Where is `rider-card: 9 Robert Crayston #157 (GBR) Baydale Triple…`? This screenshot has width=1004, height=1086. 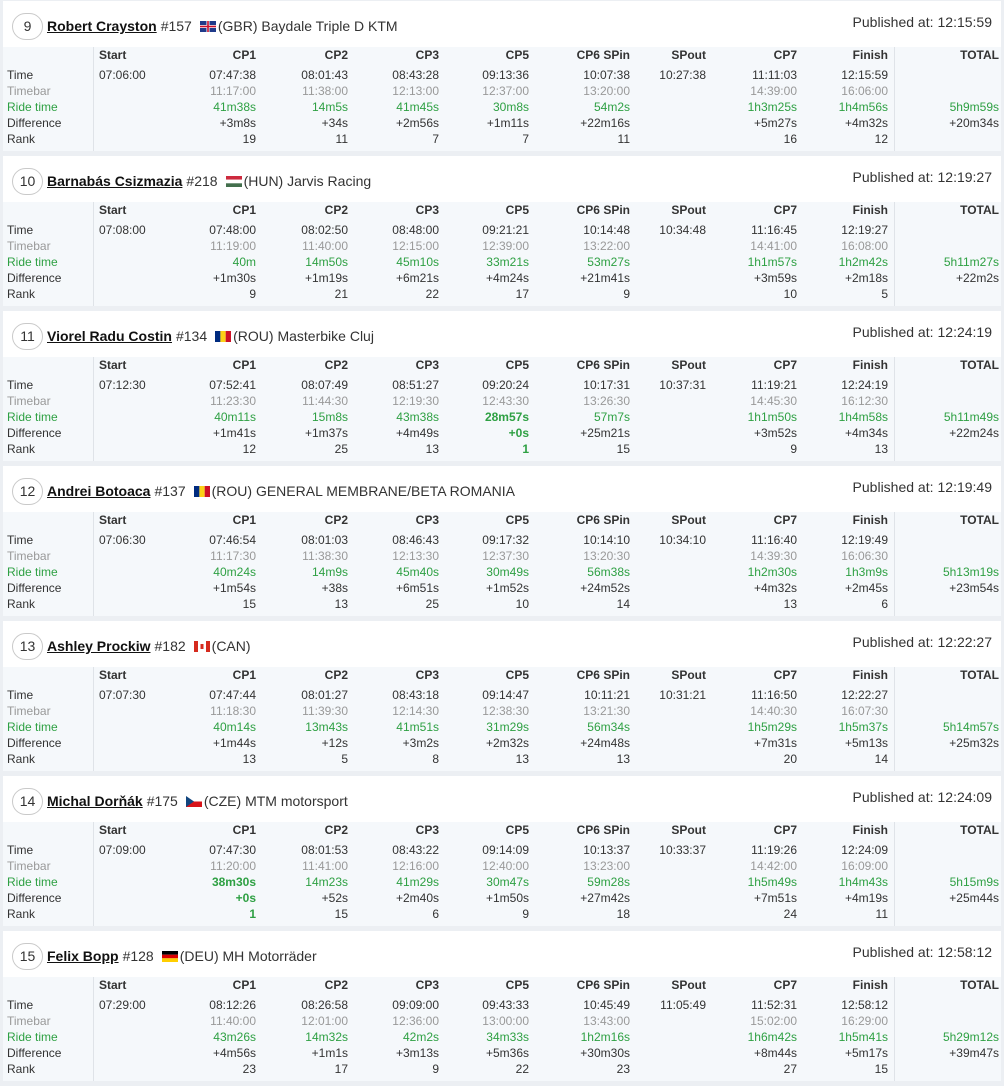 rider-card: 9 Robert Crayston #157 (GBR) Baydale Triple… is located at coordinates (502, 76).